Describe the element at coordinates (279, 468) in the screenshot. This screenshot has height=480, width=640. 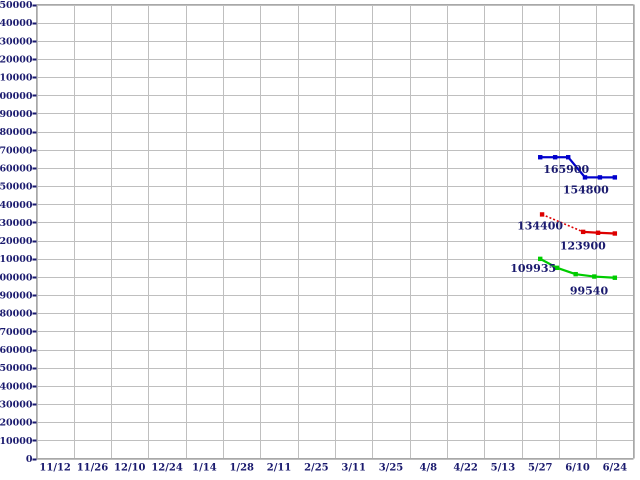
I see `x-axis-tick-label: 2/11` at that location.